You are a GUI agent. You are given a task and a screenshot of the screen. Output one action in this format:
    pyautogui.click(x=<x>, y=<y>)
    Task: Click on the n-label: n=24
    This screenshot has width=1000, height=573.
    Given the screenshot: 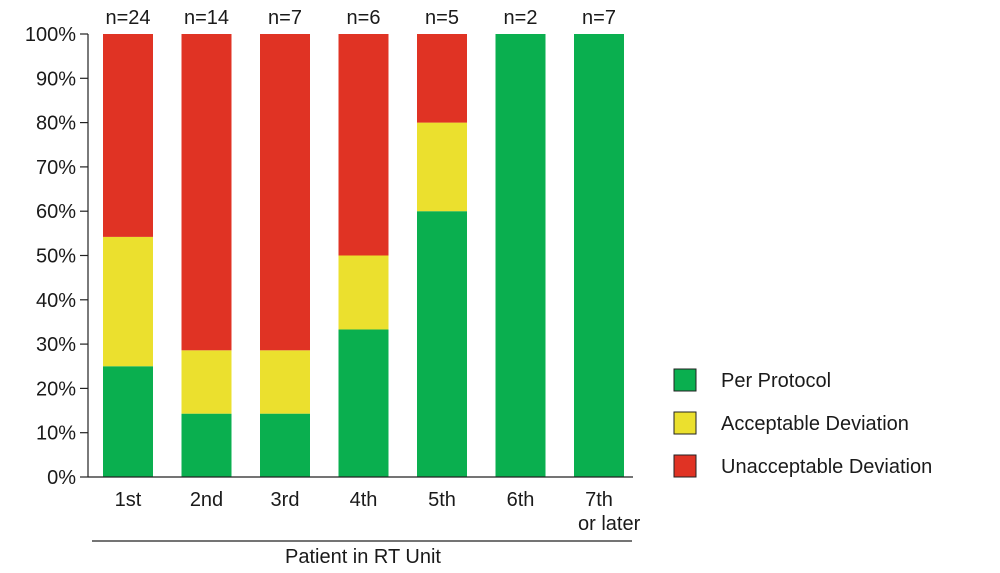 What is the action you would take?
    pyautogui.click(x=127, y=18)
    